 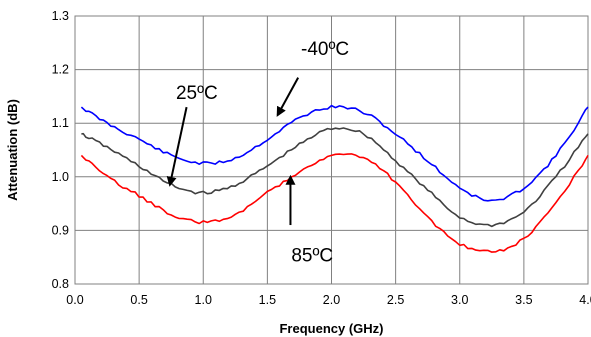 What do you see at coordinates (585, 300) in the screenshot?
I see `x-tick-label: 4.0` at bounding box center [585, 300].